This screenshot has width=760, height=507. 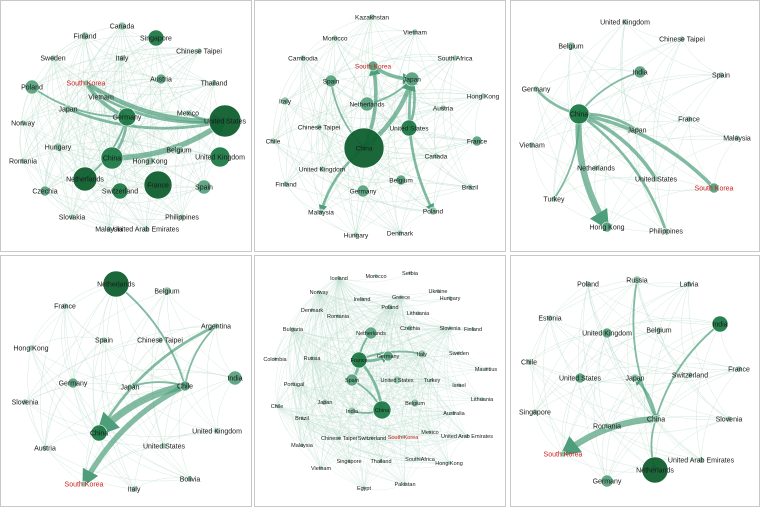 What do you see at coordinates (443, 108) in the screenshot?
I see `node-austria` at bounding box center [443, 108].